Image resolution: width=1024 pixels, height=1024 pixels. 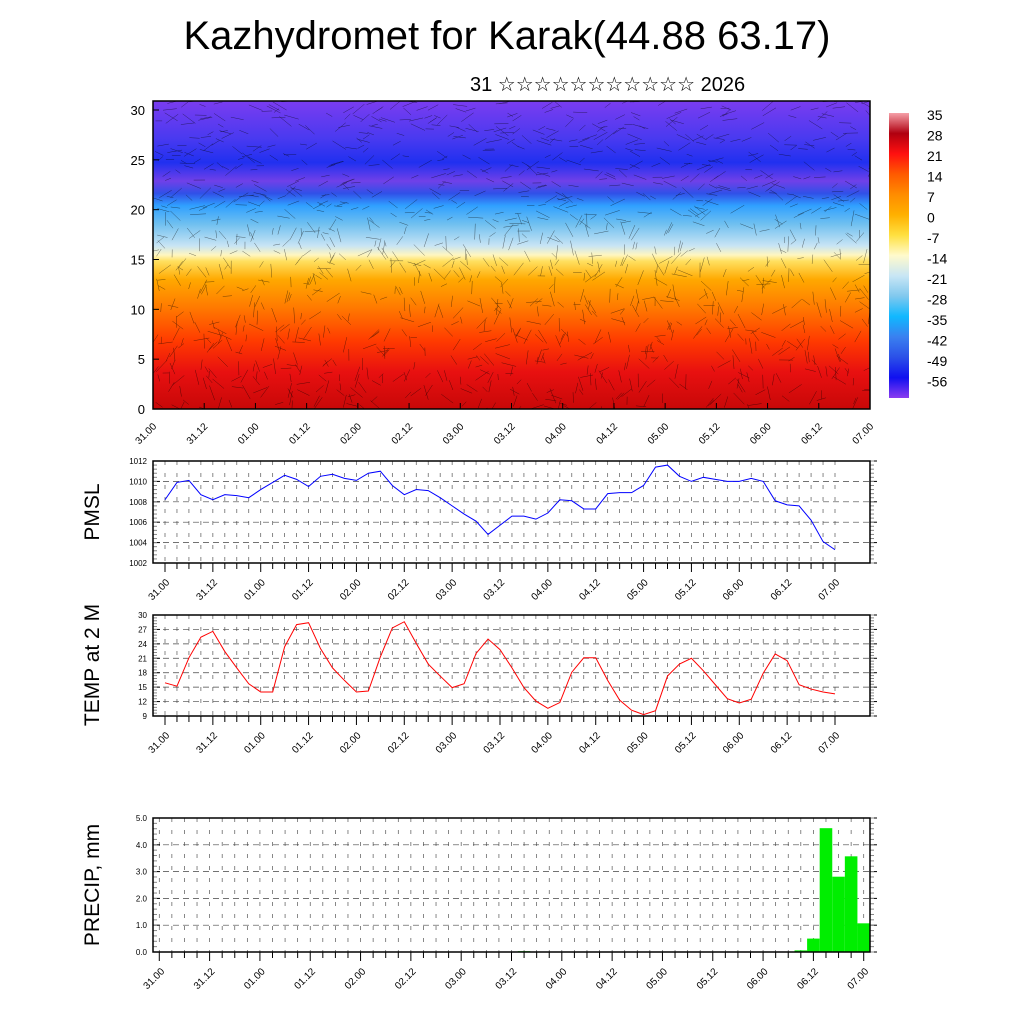 What do you see at coordinates (495, 590) in the screenshot?
I see `x-tick-label: 03.12` at bounding box center [495, 590].